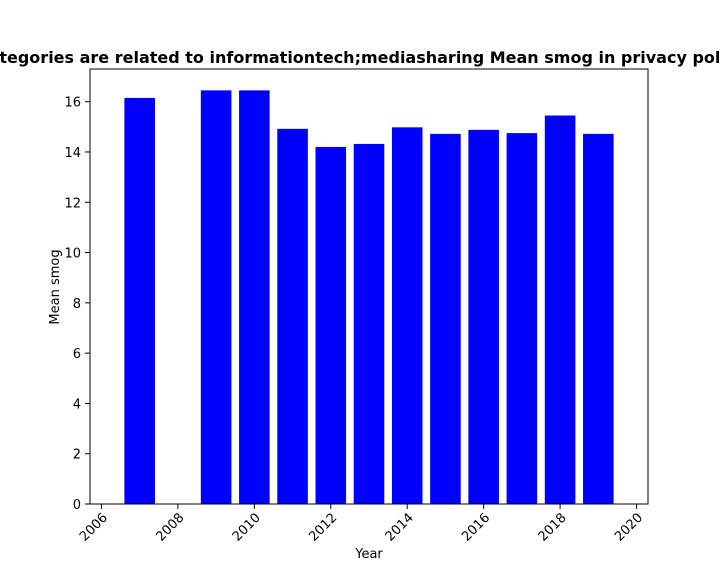  Describe the element at coordinates (400, 528) in the screenshot. I see `x-tick-label: 2014` at that location.